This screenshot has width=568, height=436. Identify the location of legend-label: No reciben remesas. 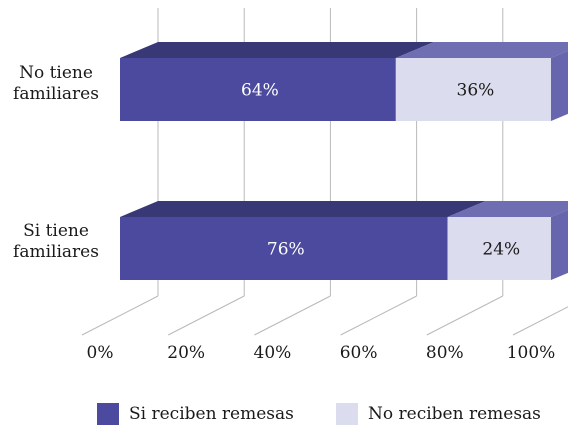
(454, 414).